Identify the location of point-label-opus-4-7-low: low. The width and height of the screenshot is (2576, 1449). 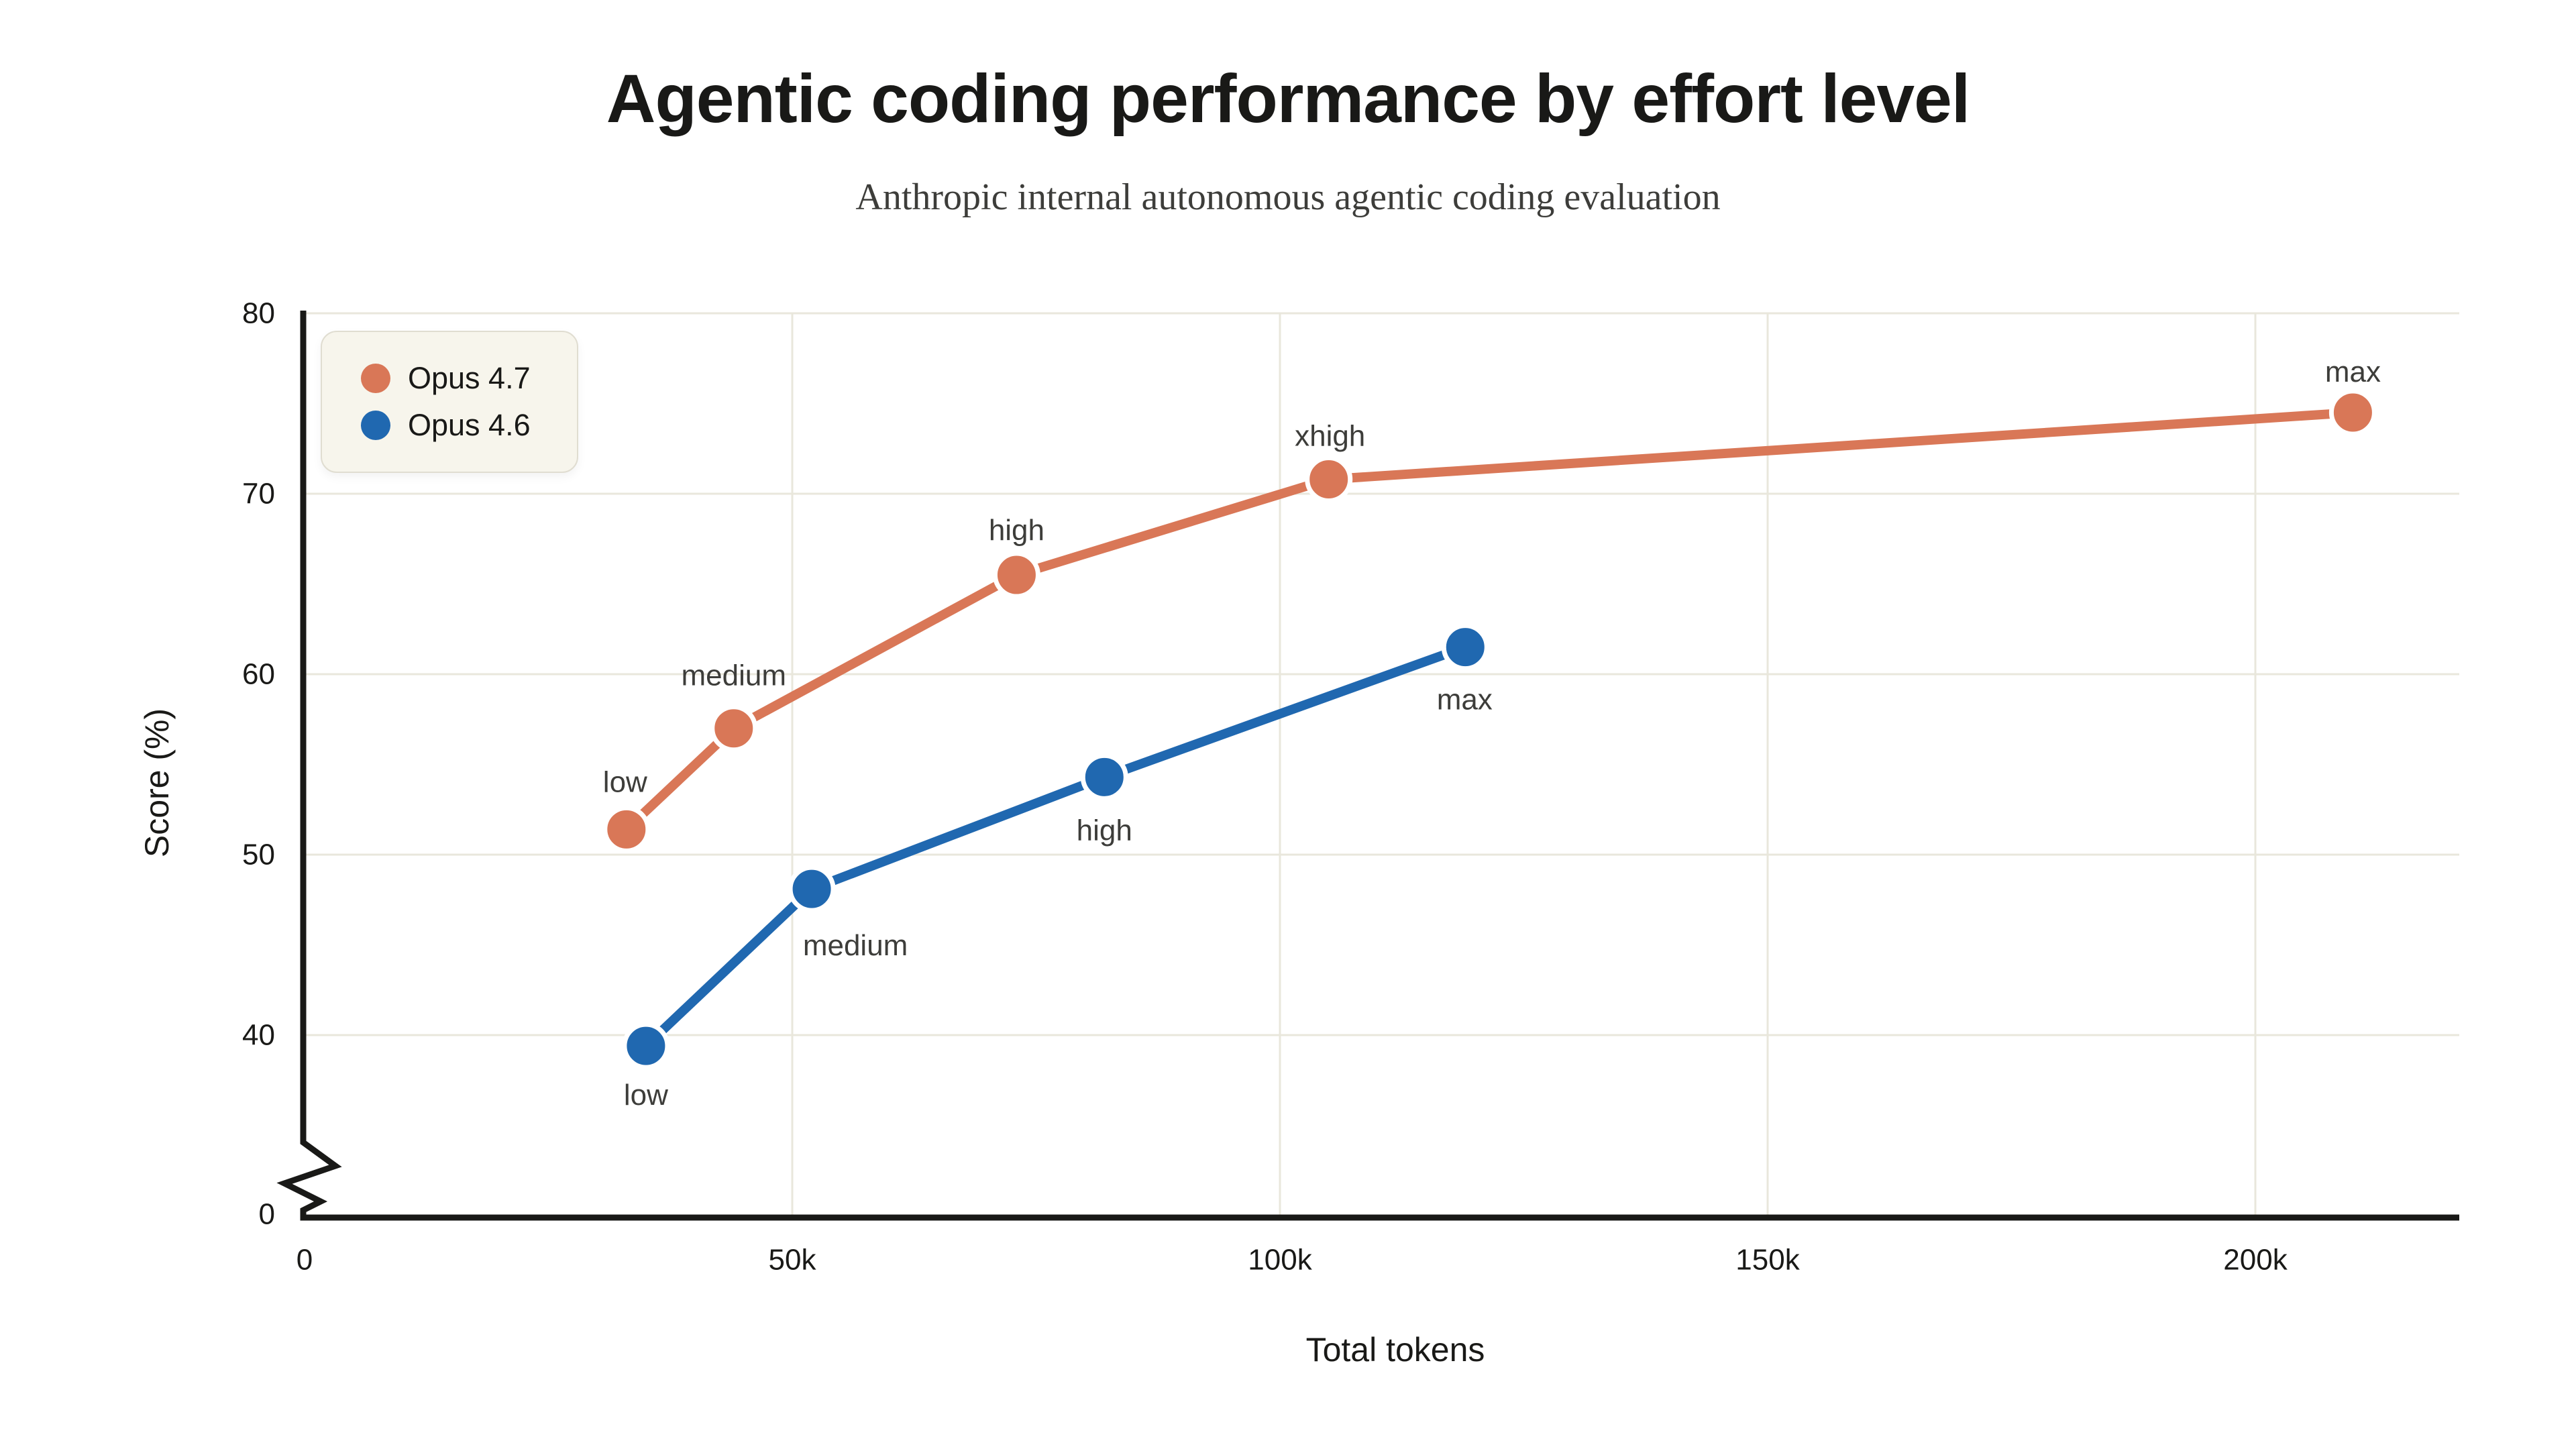
(625, 781).